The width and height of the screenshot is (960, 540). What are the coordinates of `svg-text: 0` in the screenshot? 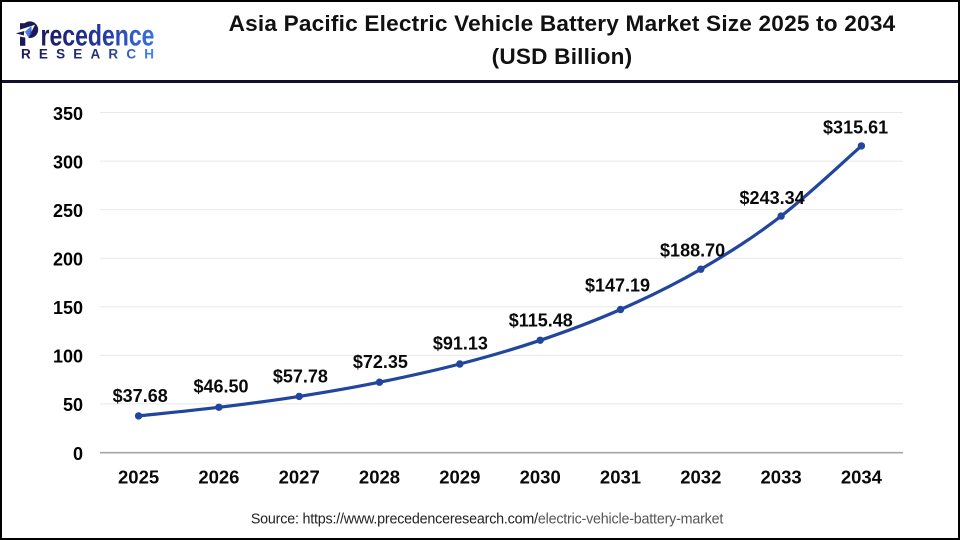 It's located at (78, 454).